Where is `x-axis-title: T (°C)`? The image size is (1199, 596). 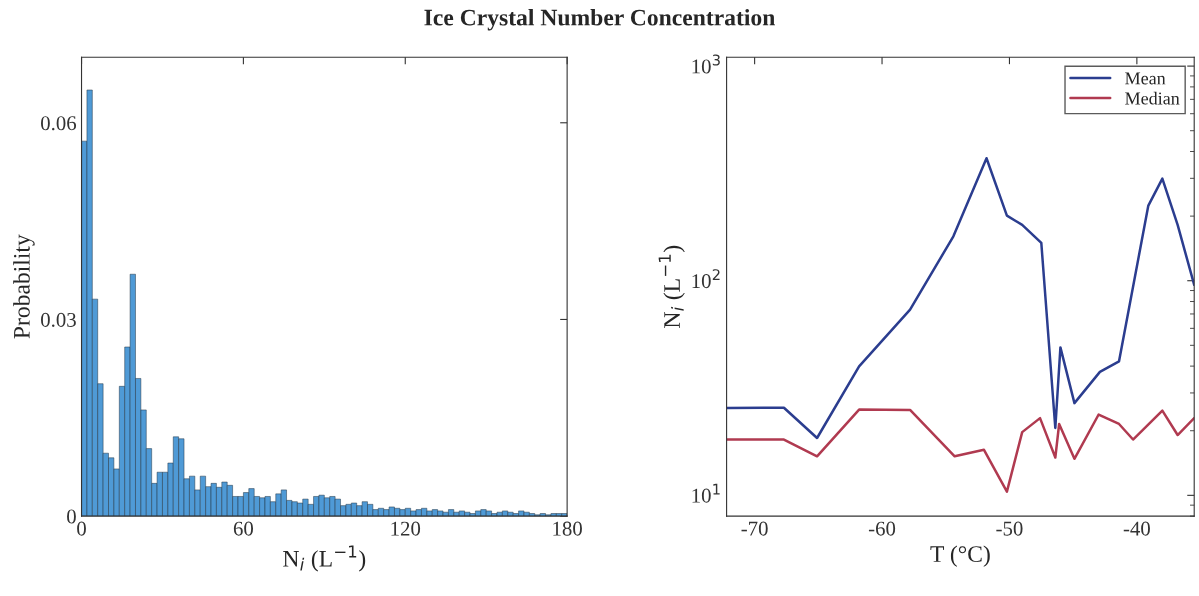
x-axis-title: T (°C) is located at coordinates (960, 556).